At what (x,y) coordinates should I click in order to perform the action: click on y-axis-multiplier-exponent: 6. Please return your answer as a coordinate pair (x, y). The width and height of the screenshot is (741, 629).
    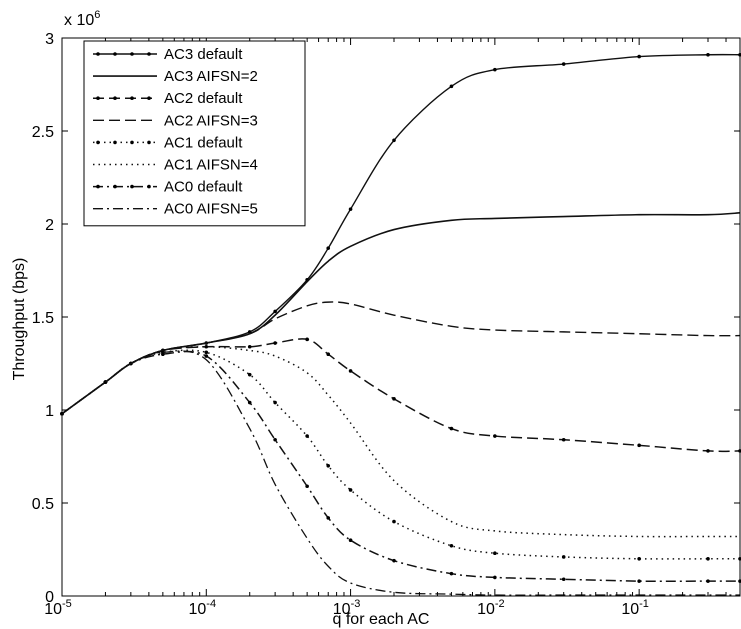
    Looking at the image, I should click on (97, 15).